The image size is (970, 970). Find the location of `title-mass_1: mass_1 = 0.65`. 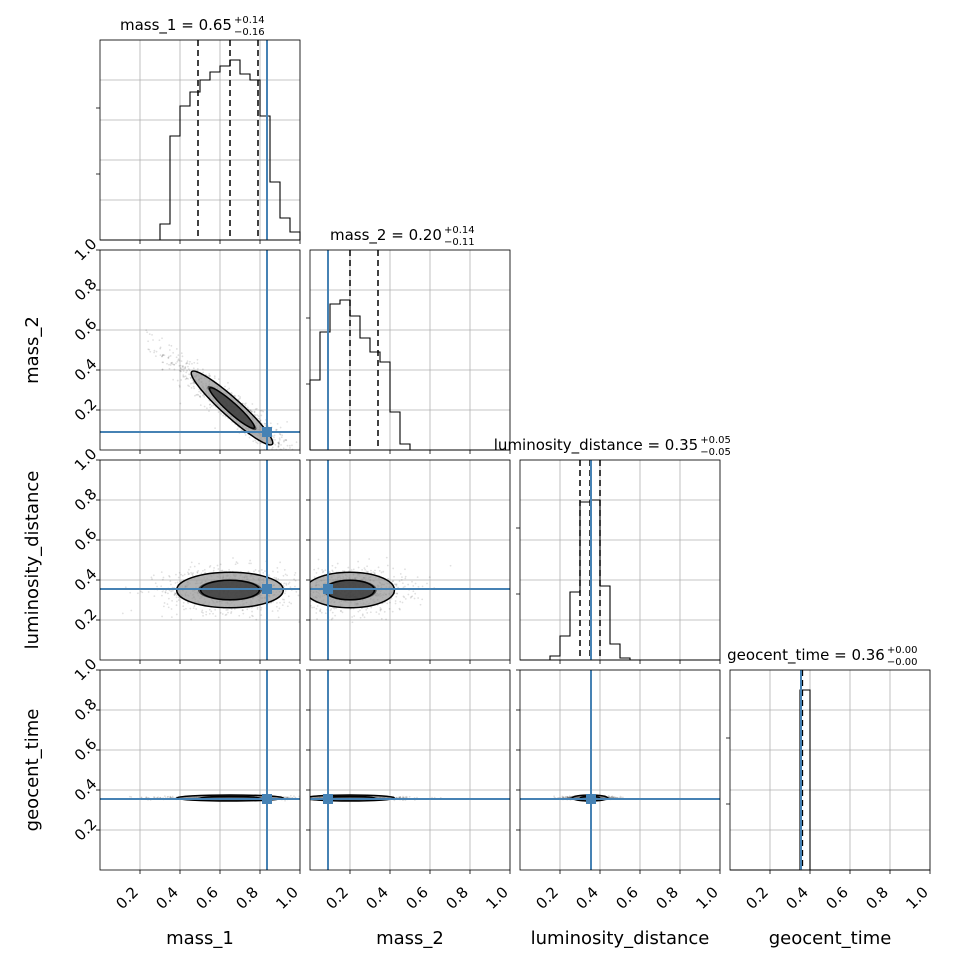

title-mass_1: mass_1 = 0.65 is located at coordinates (176, 25).